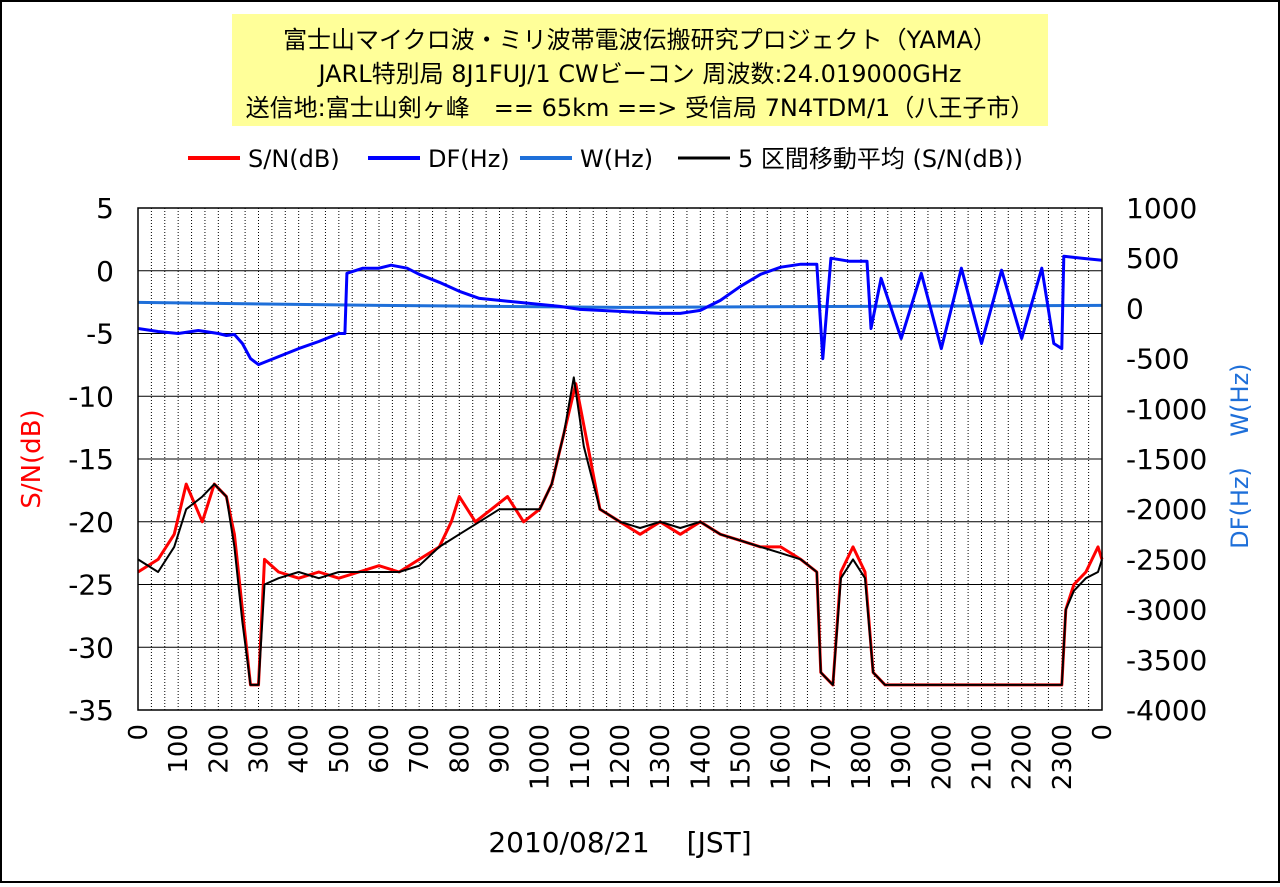  Describe the element at coordinates (1166, 559) in the screenshot. I see `y-right-tick-label: -2500` at that location.